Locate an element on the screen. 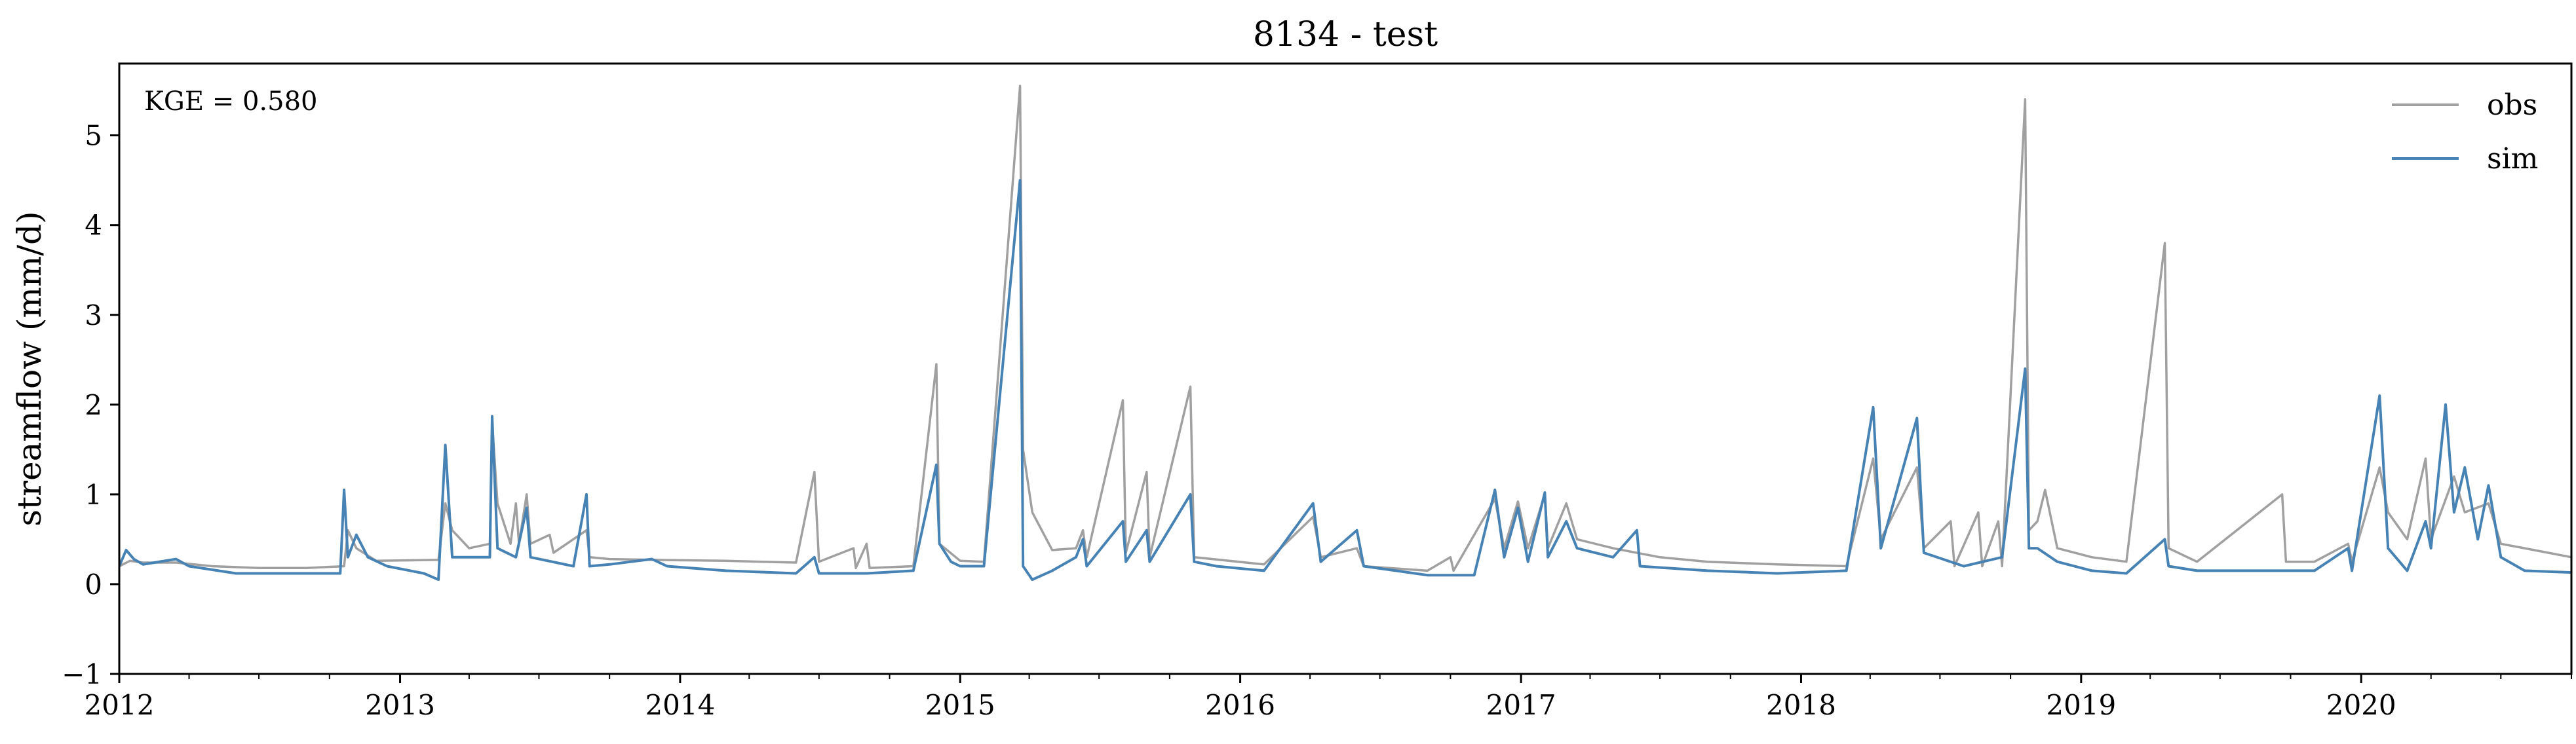 This screenshot has width=2576, height=744. chart-title: 8134 - test is located at coordinates (1345, 34).